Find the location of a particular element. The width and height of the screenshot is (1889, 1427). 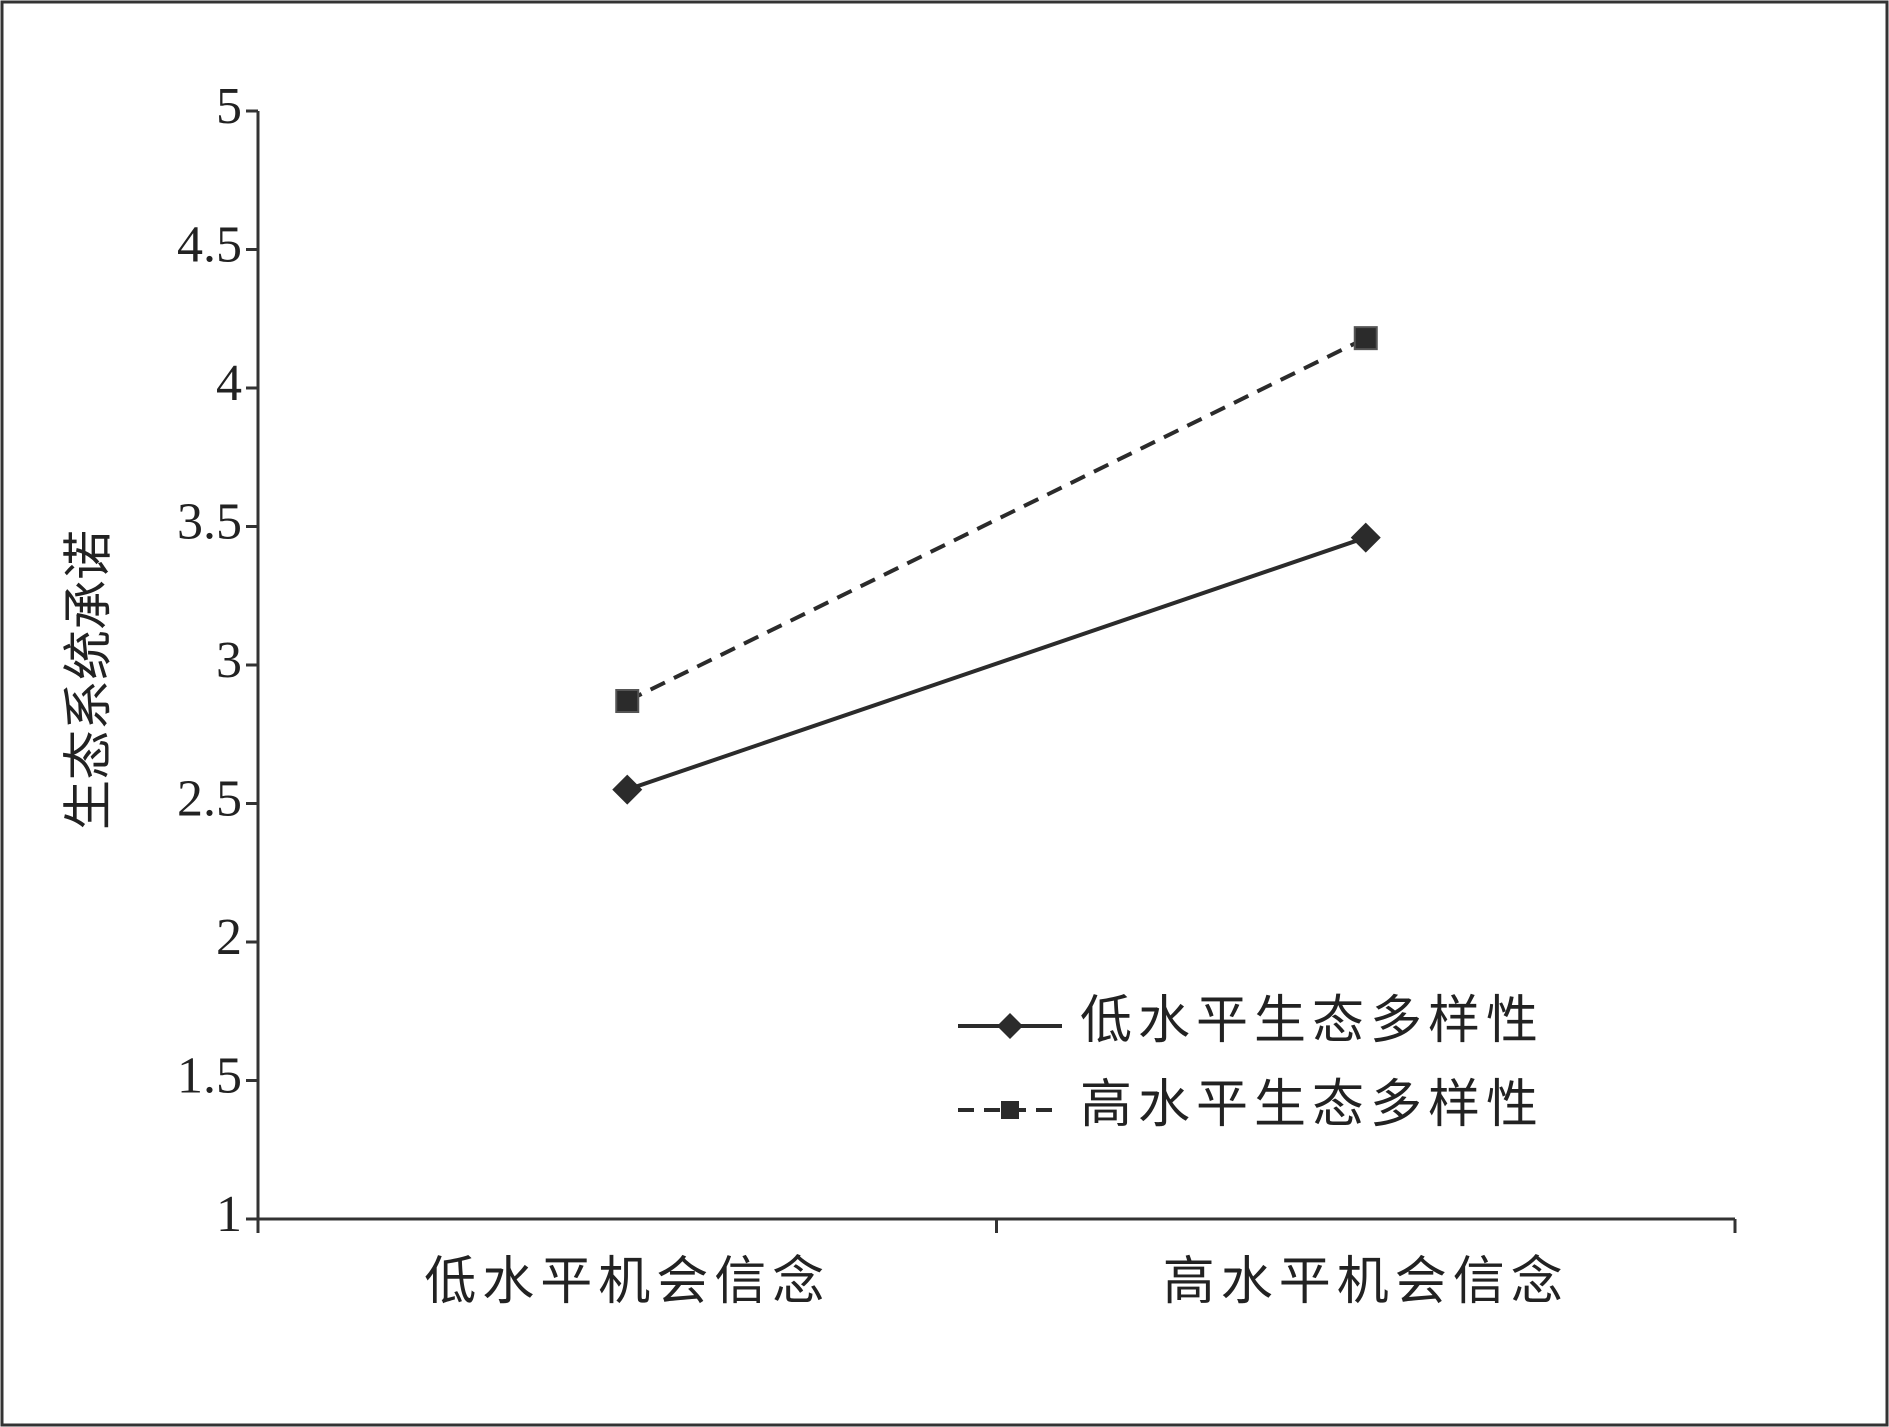

y-tick-label: 3 is located at coordinates (229, 660).